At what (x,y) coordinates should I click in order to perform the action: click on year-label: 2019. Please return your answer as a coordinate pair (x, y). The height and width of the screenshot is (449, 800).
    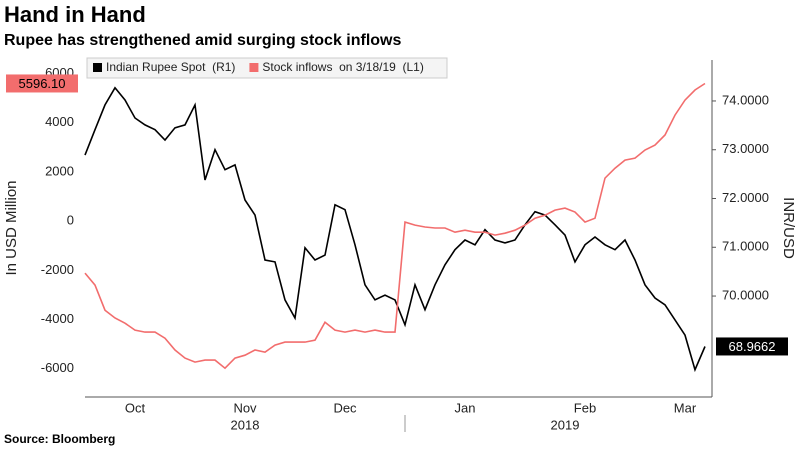
    Looking at the image, I should click on (565, 424).